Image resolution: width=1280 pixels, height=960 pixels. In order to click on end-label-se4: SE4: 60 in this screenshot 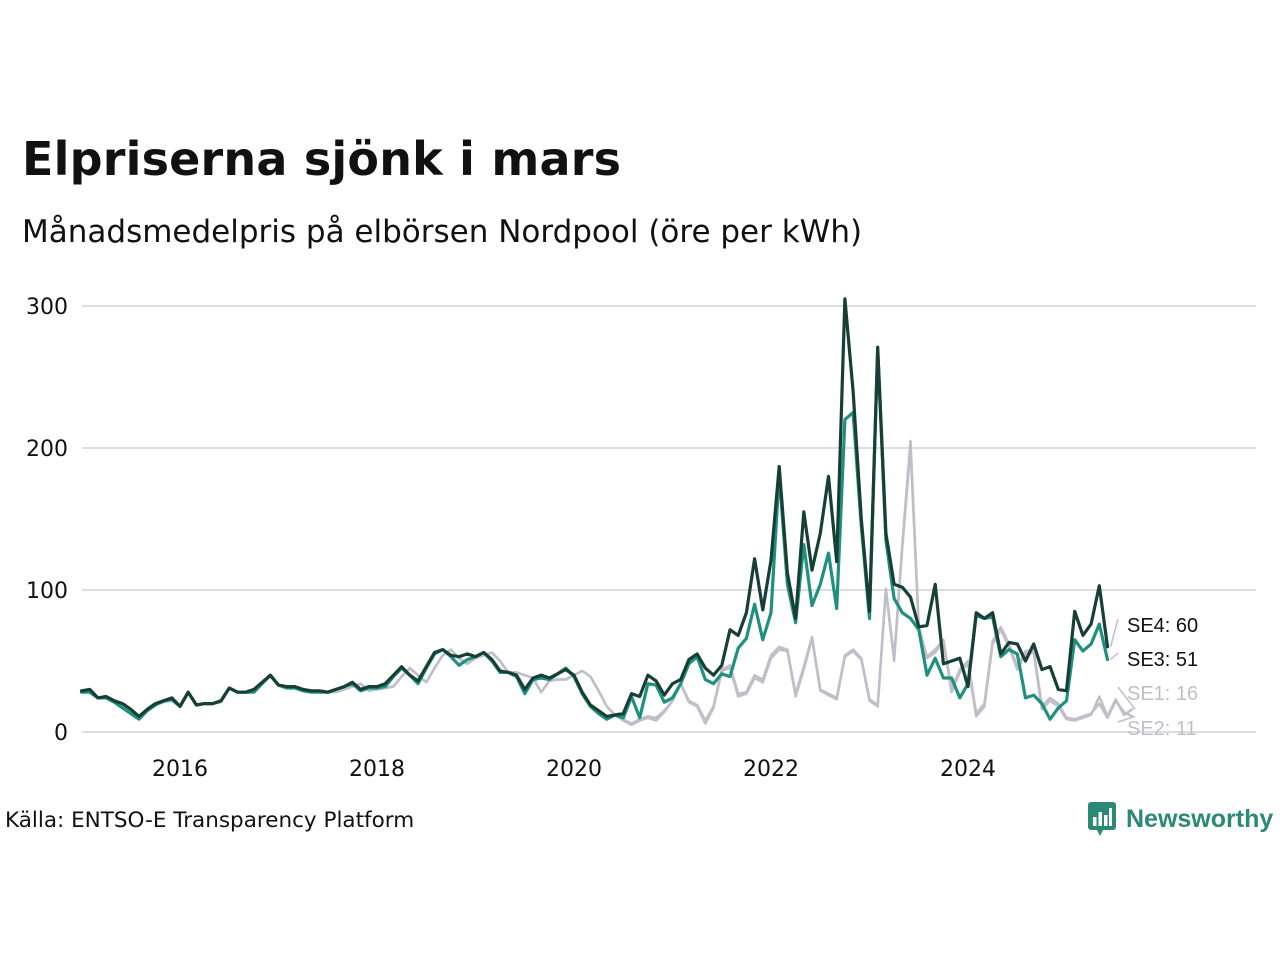, I will do `click(1162, 626)`.